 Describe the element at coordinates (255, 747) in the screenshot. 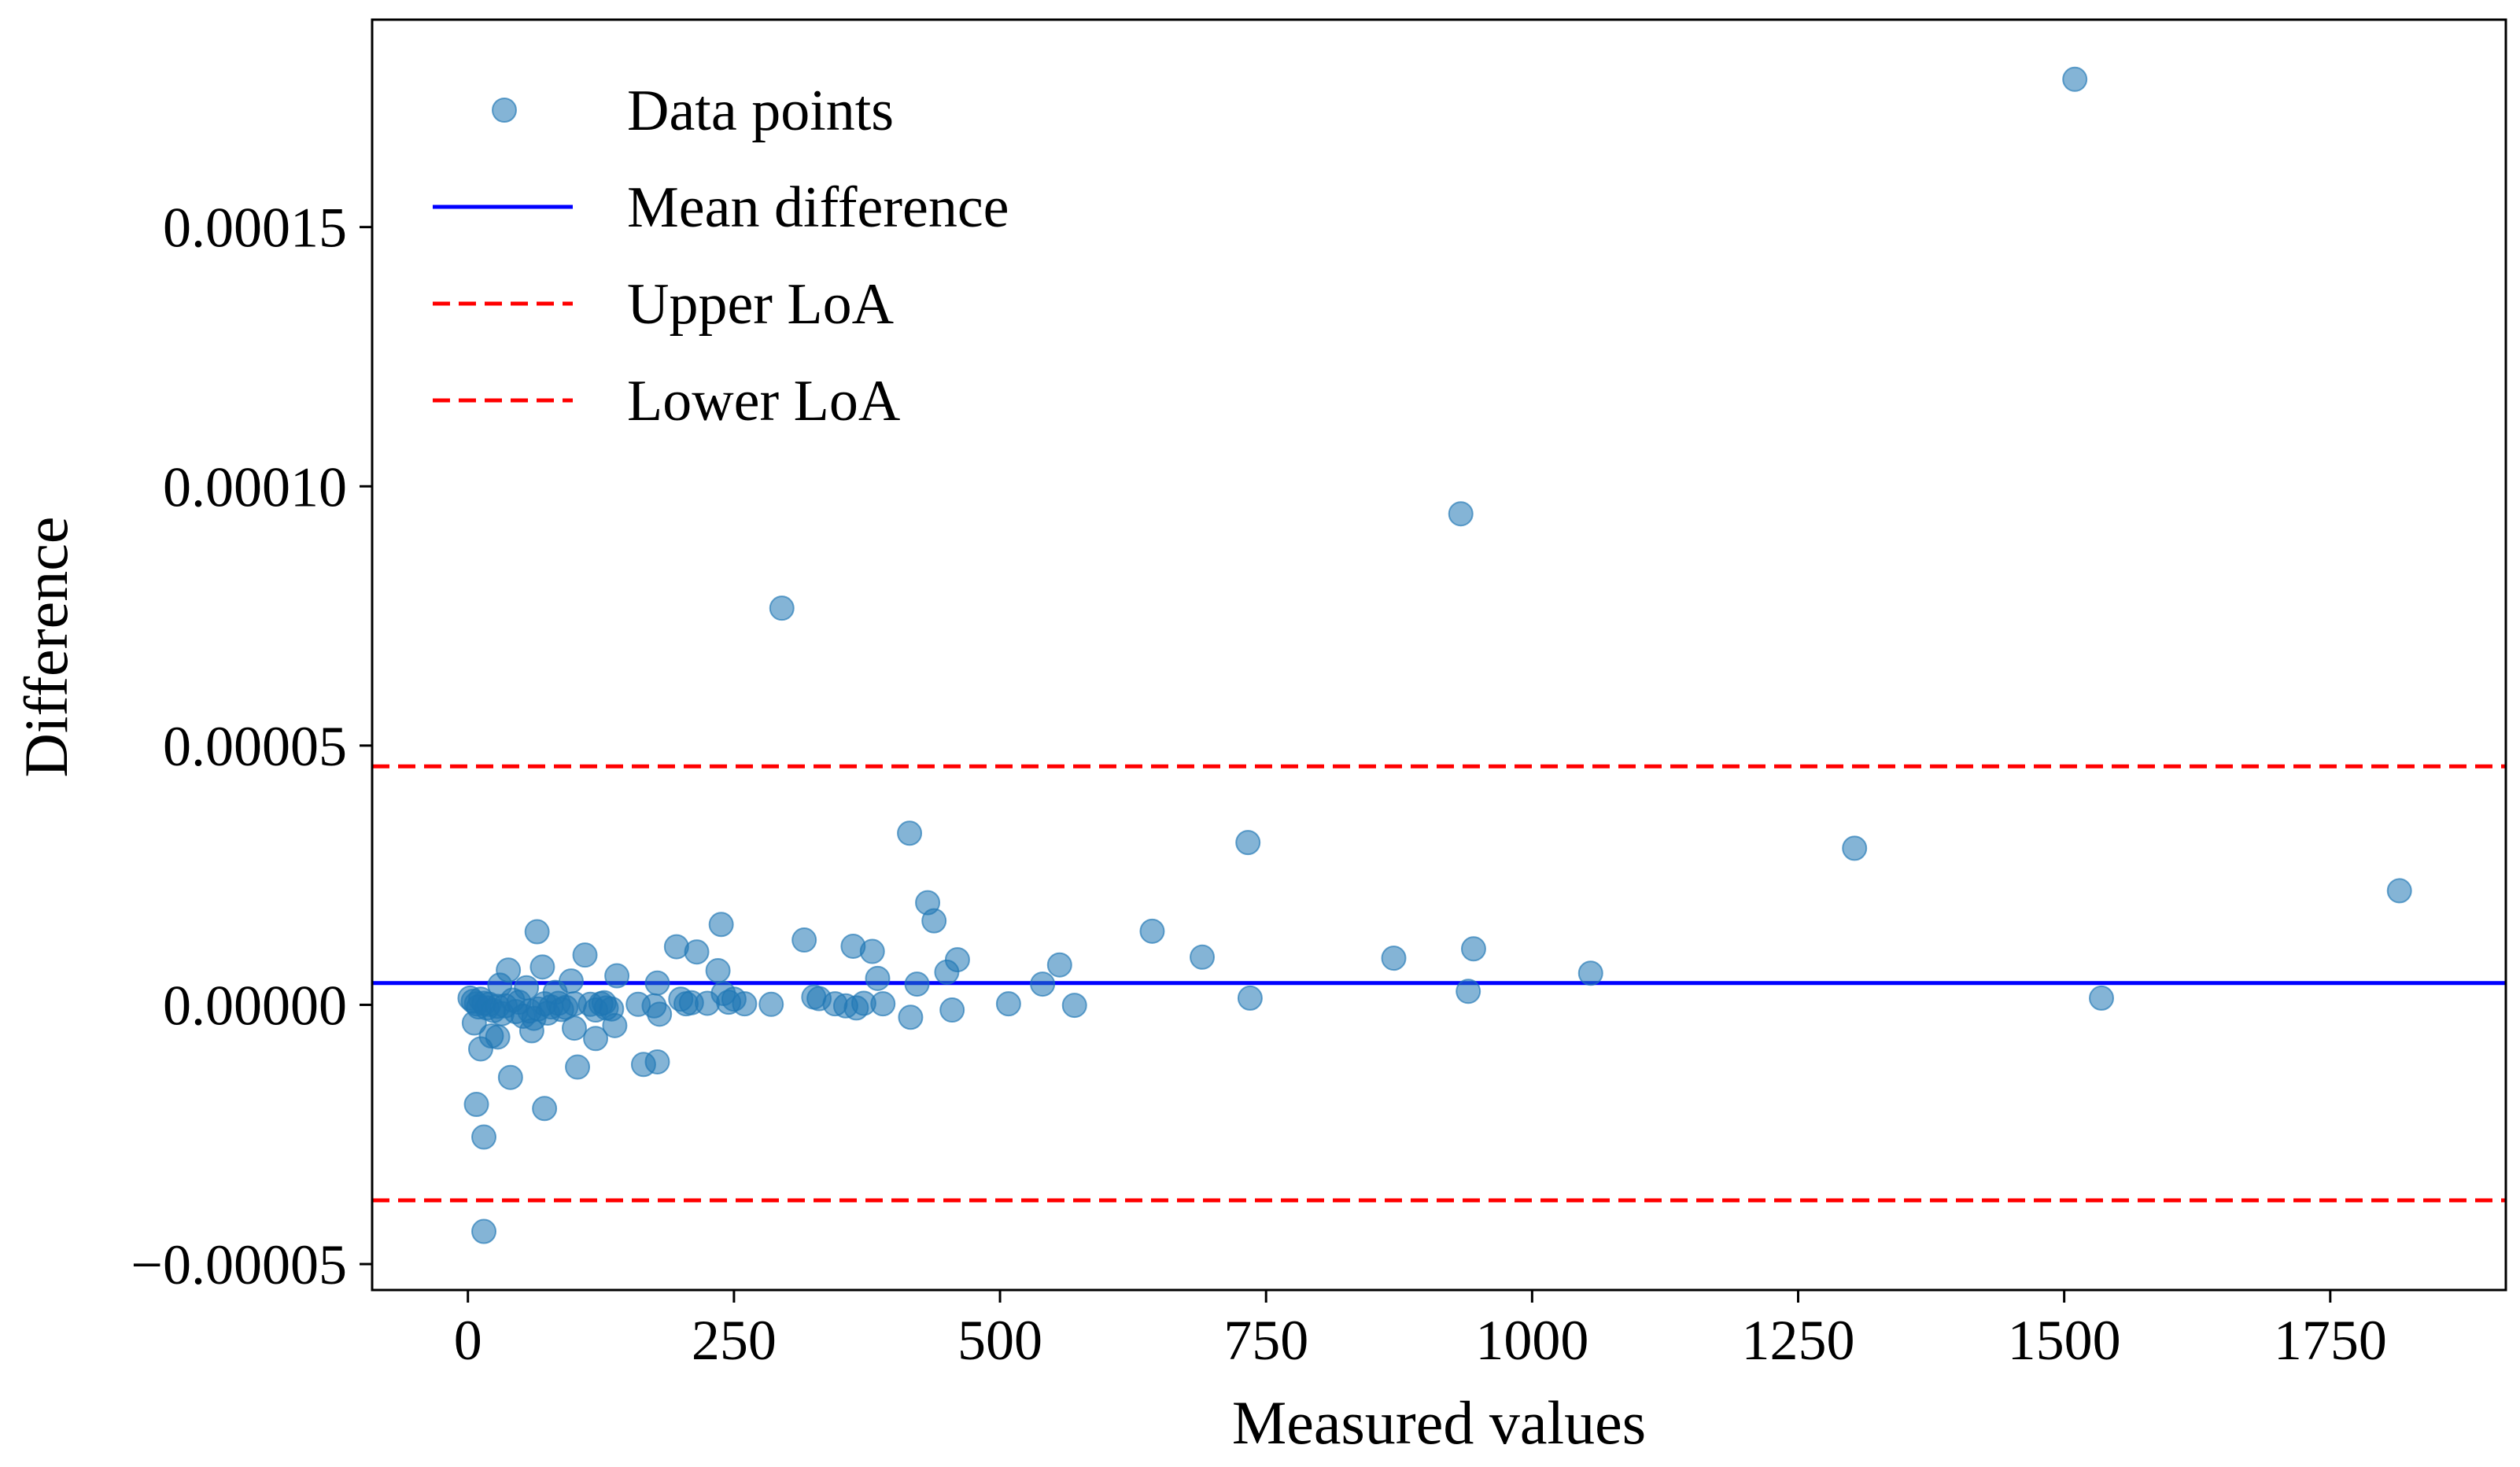

I see `y-tick-label: 0.00005` at that location.